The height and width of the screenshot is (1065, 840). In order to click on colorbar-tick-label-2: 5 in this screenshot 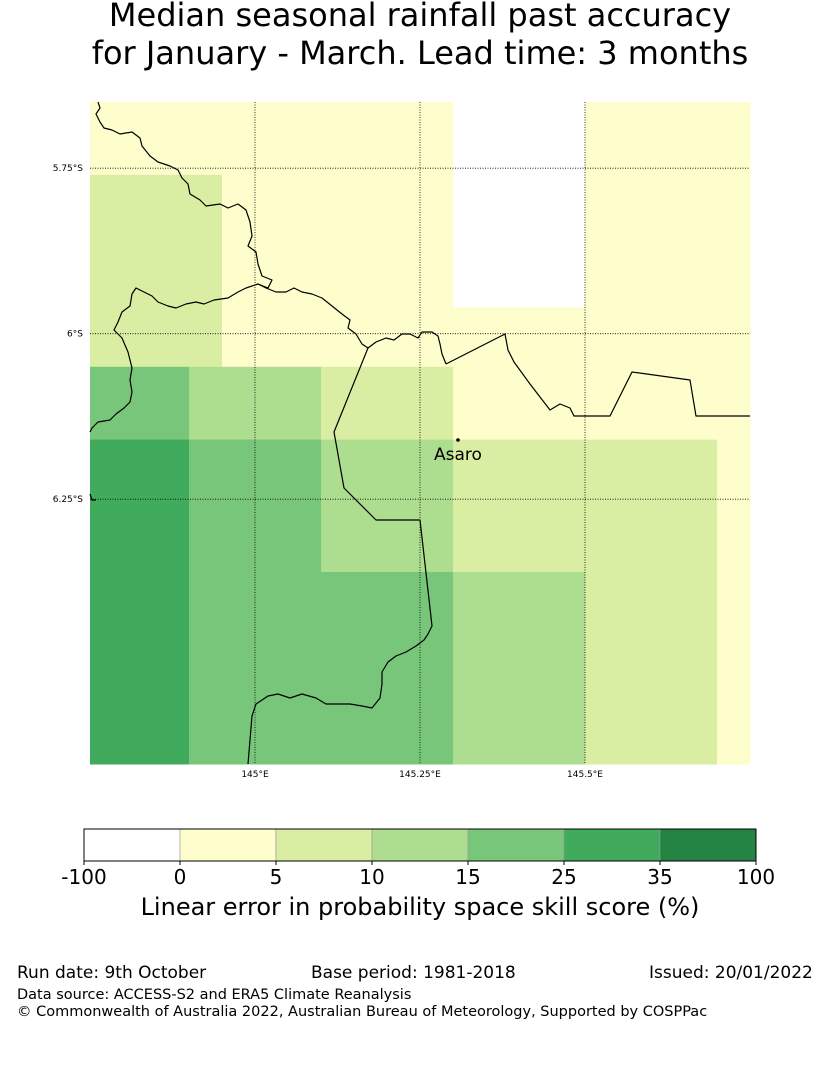, I will do `click(276, 877)`.